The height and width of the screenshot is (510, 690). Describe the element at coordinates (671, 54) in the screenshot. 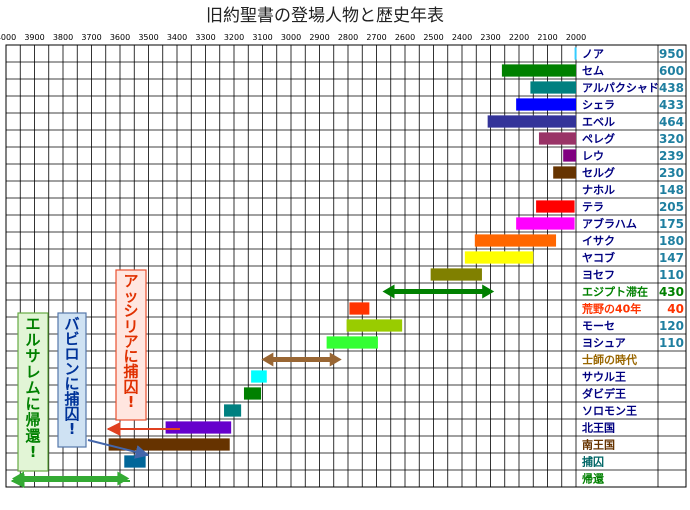

I see `row-value: 950` at that location.